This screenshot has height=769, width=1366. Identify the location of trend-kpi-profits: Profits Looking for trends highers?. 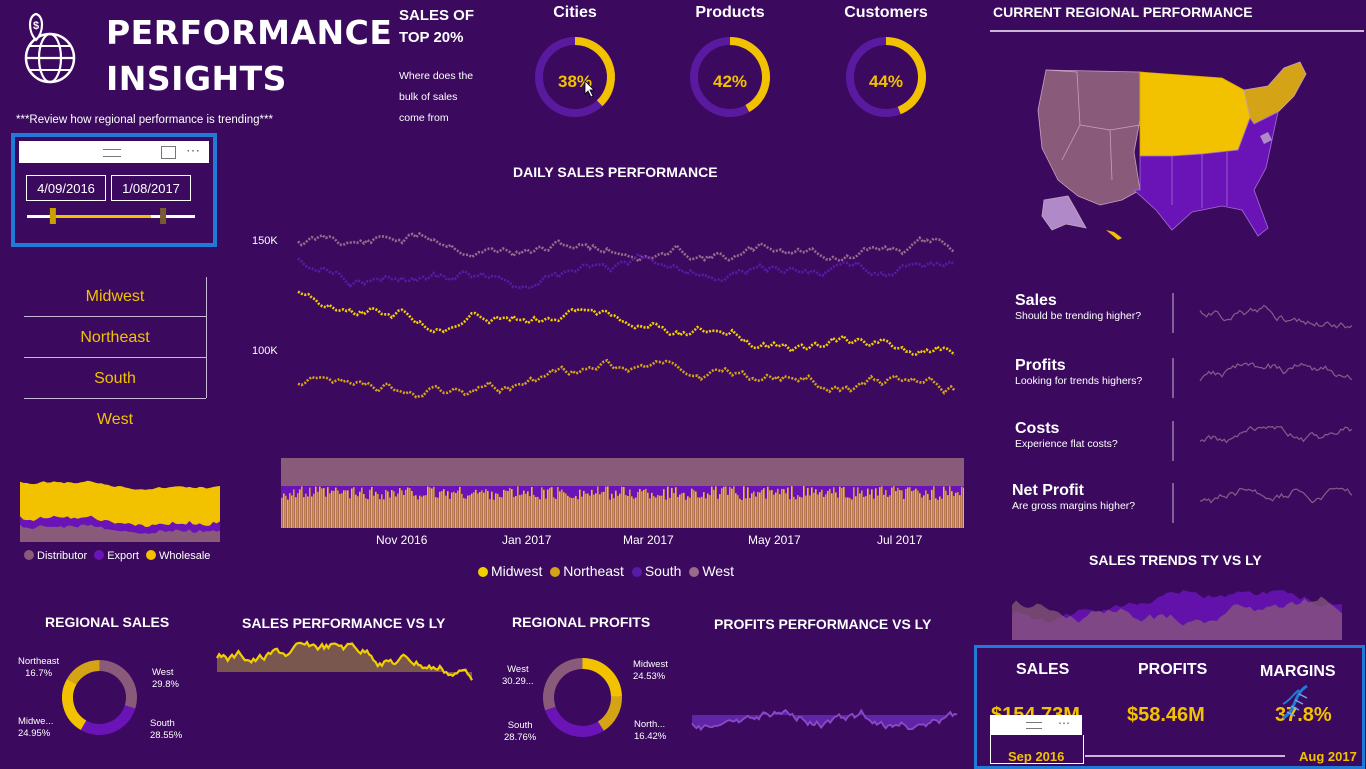
(1185, 377).